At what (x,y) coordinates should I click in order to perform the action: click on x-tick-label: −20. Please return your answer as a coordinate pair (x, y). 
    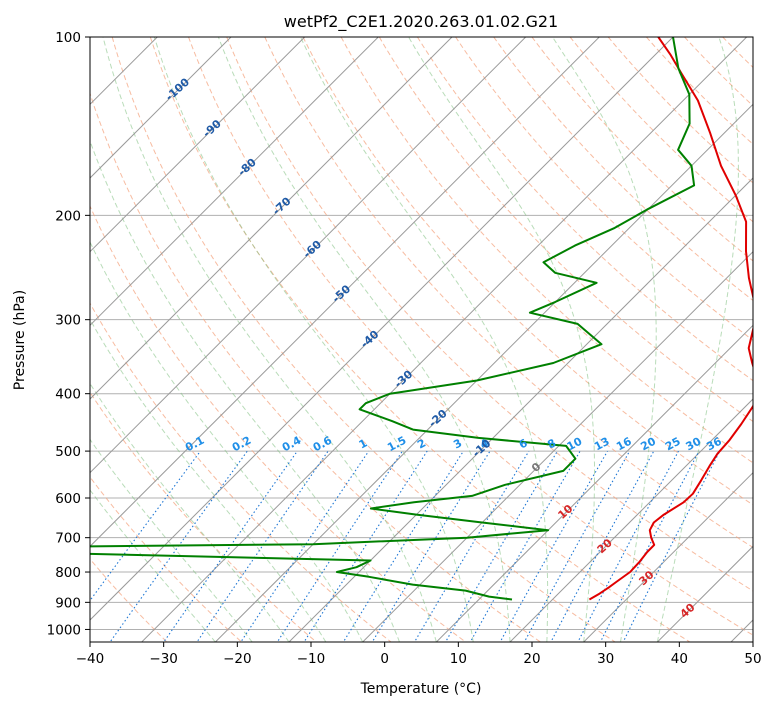
    Looking at the image, I should click on (237, 659).